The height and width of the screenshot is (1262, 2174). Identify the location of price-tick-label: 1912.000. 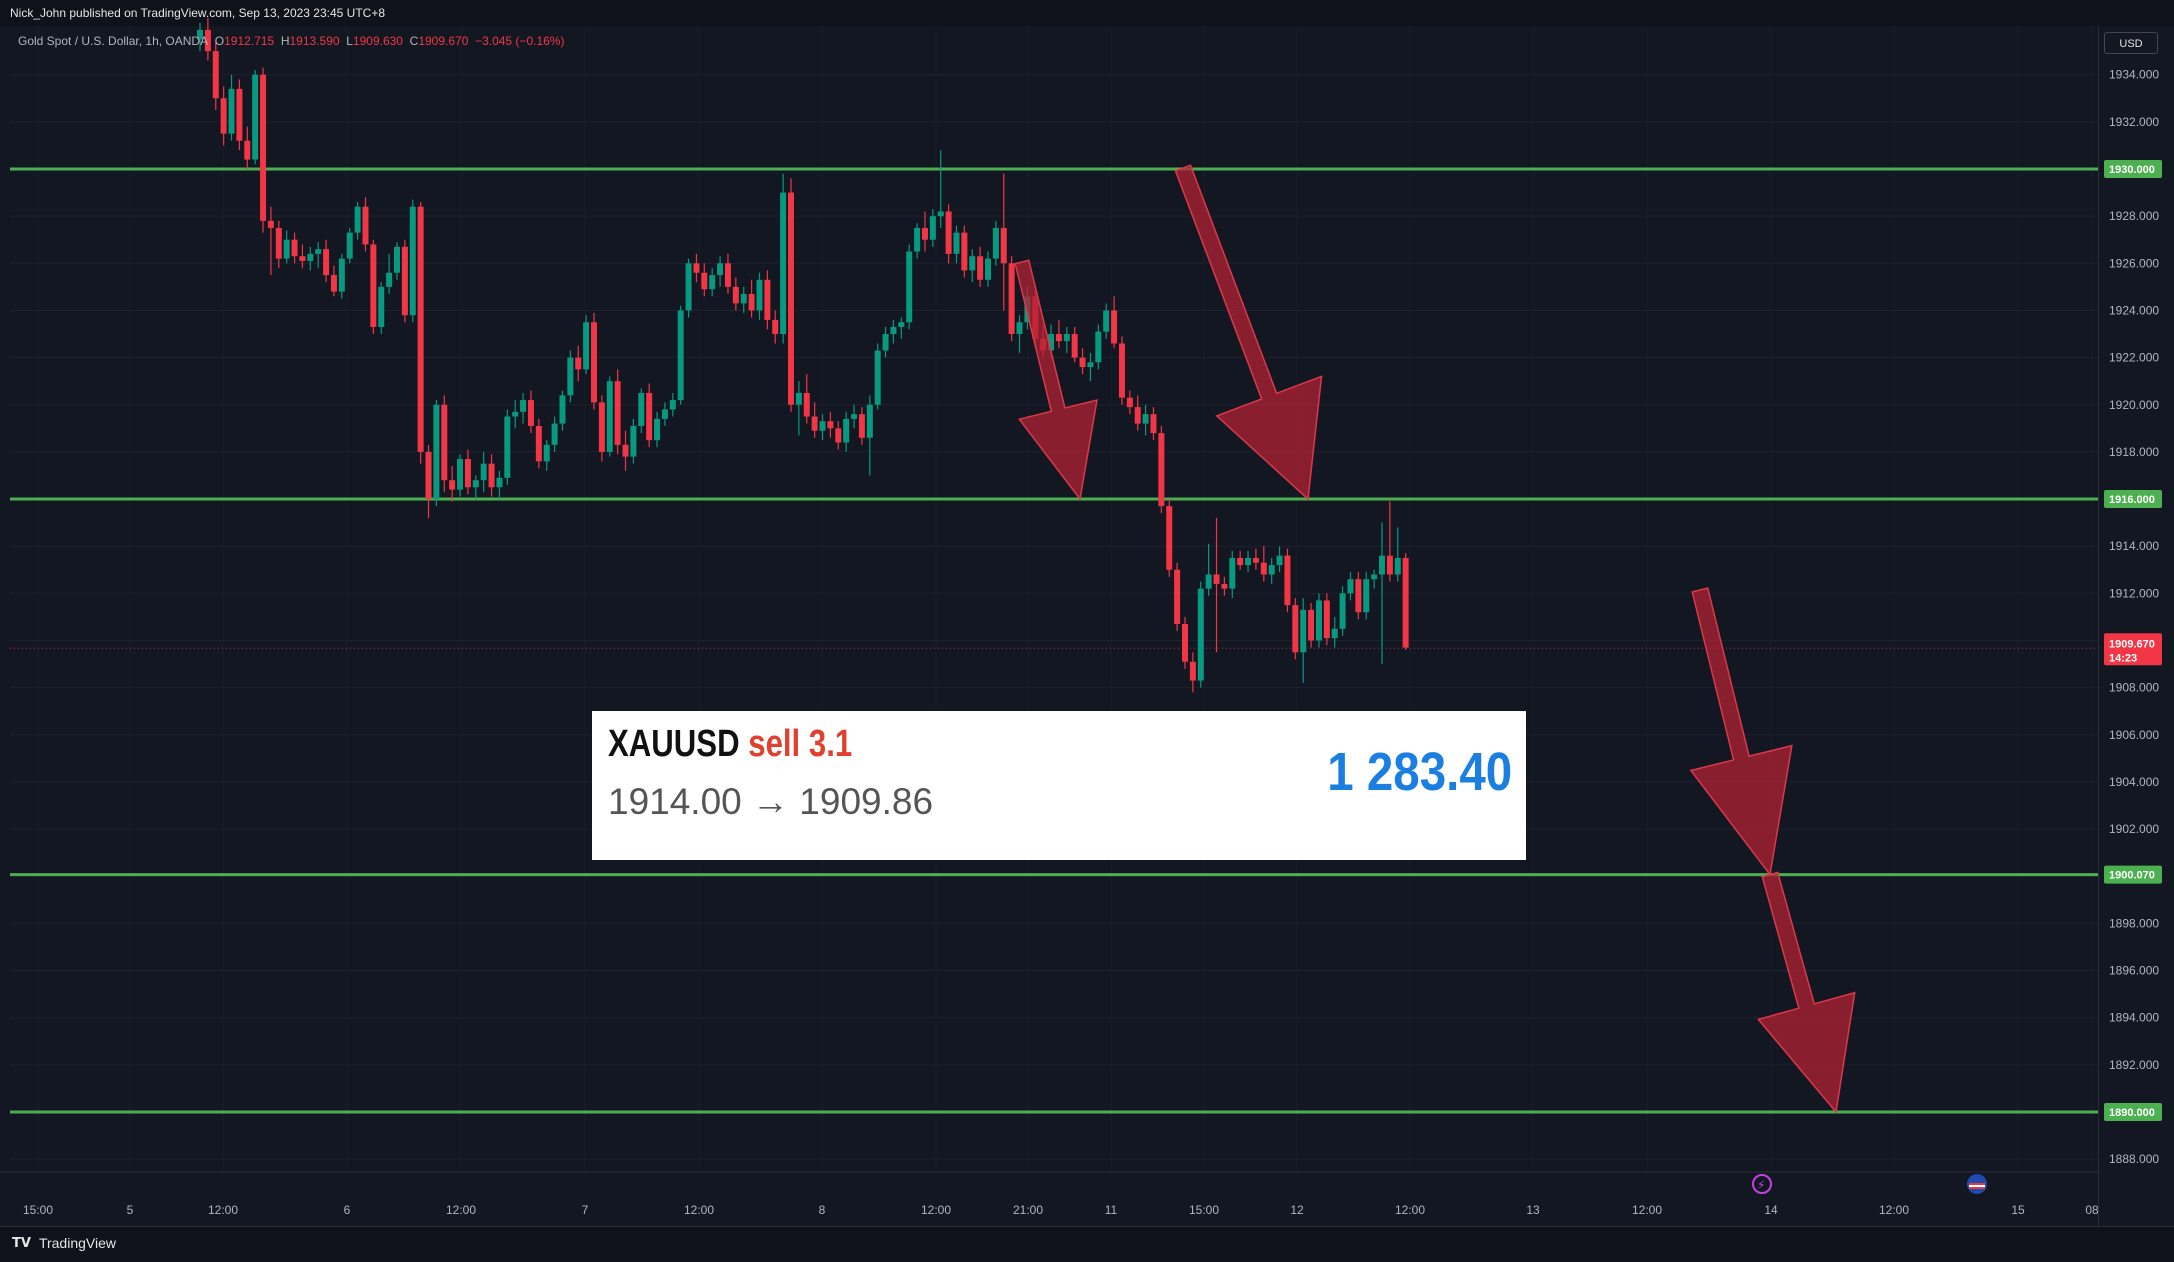
(2134, 593).